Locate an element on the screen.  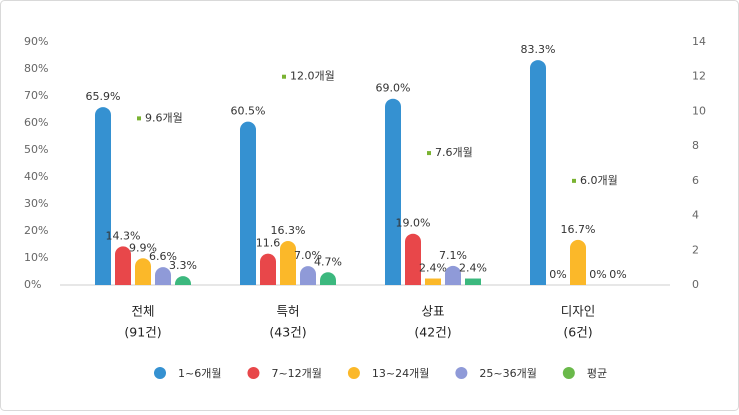
x-tick-sublabel: (43건) is located at coordinates (287, 332).